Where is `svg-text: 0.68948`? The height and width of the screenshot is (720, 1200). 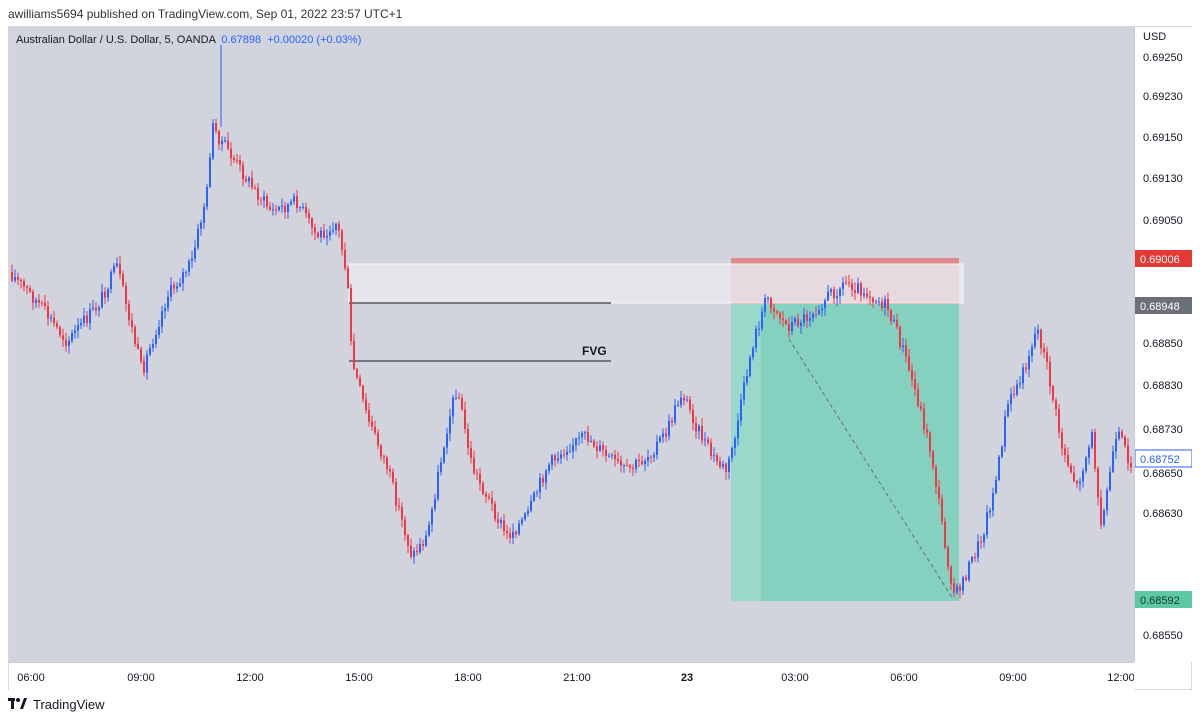
svg-text: 0.68948 is located at coordinates (1160, 307).